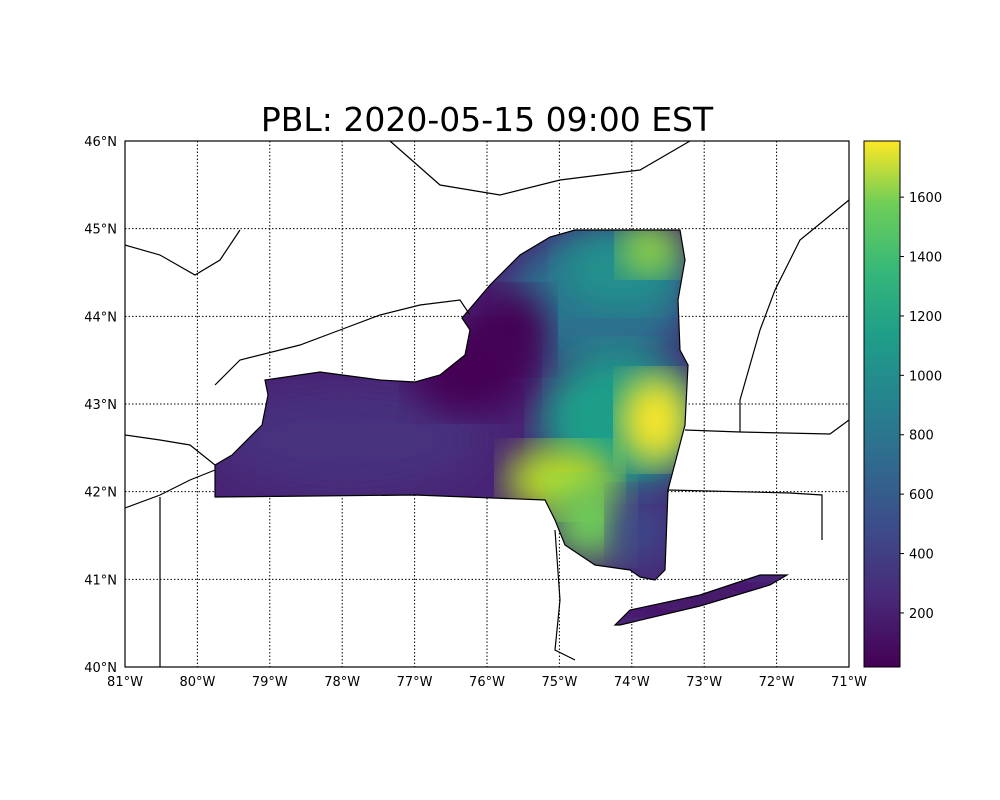 This screenshot has width=1000, height=800. What do you see at coordinates (342, 682) in the screenshot?
I see `x-tick-label: 78°W` at bounding box center [342, 682].